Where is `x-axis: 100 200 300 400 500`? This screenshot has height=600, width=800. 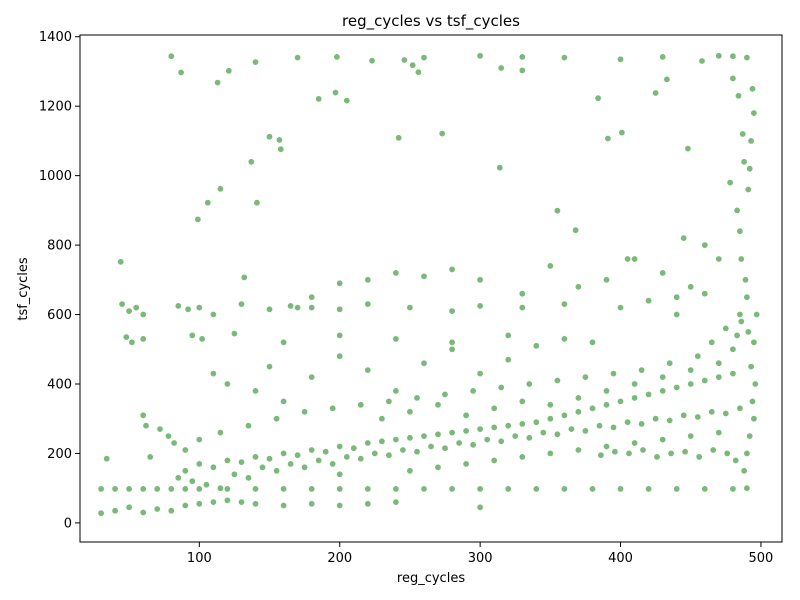 x-axis: 100 200 300 400 500 is located at coordinates (480, 554).